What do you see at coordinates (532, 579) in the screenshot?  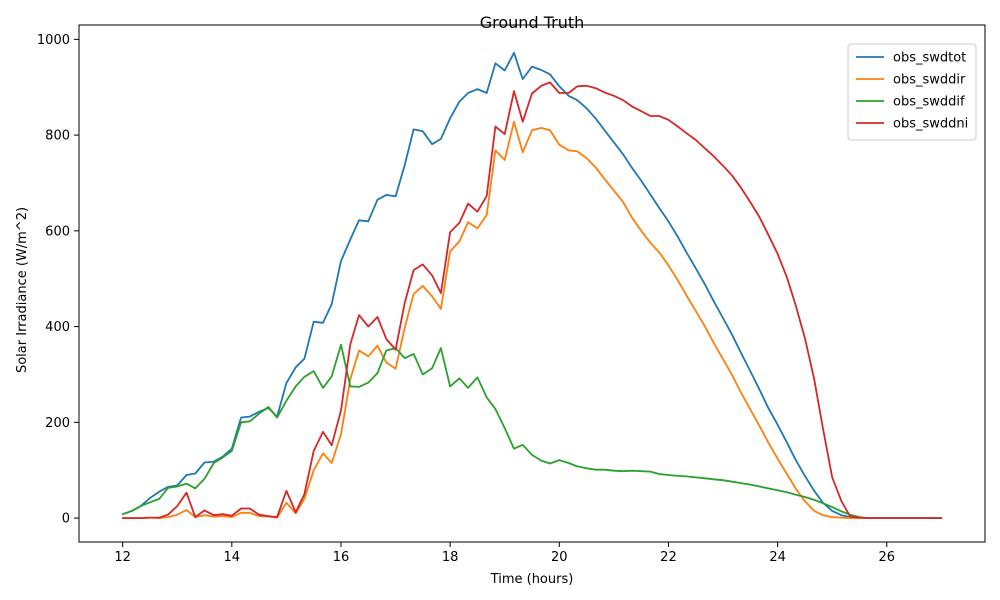 I see `x-axis-label: Time (hours)` at bounding box center [532, 579].